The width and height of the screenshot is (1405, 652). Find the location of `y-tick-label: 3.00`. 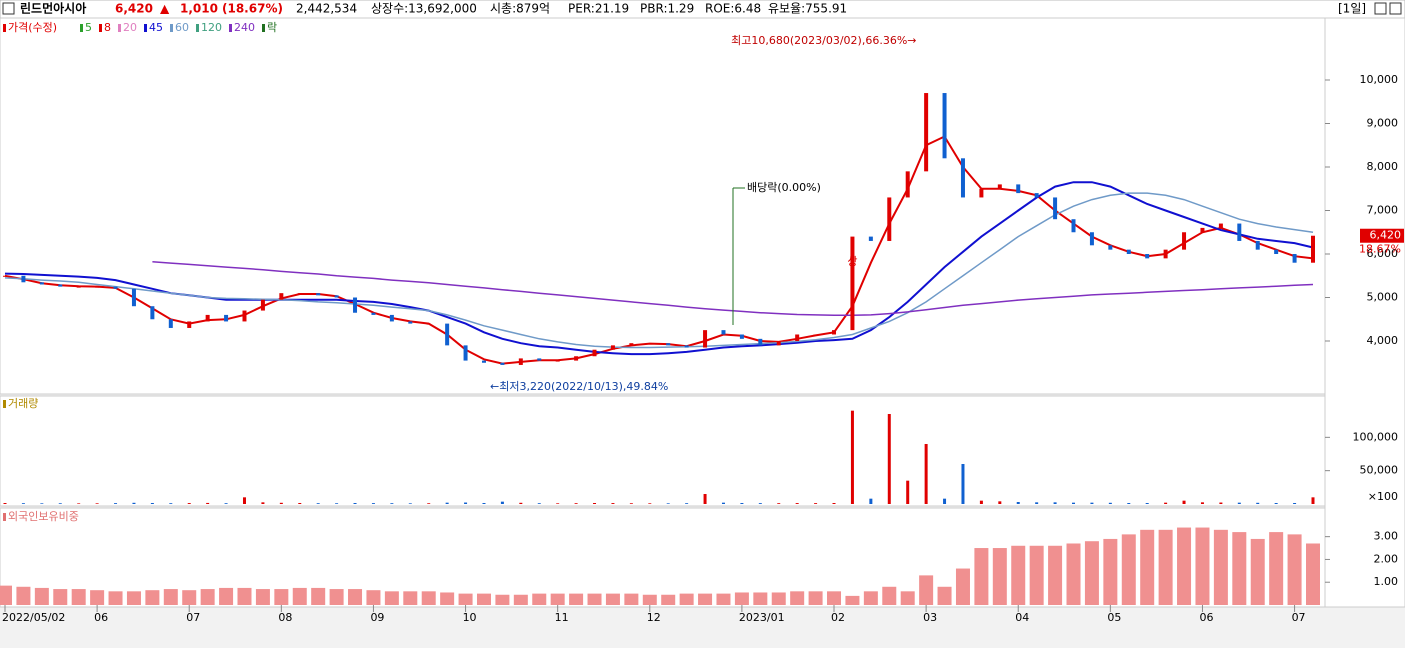

y-tick-label: 3.00 is located at coordinates (1386, 536).